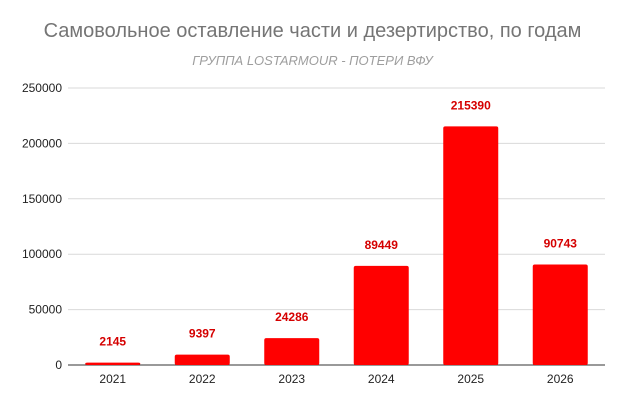 The height and width of the screenshot is (405, 625). What do you see at coordinates (291, 379) in the screenshot?
I see `x-tick-label: 2023` at bounding box center [291, 379].